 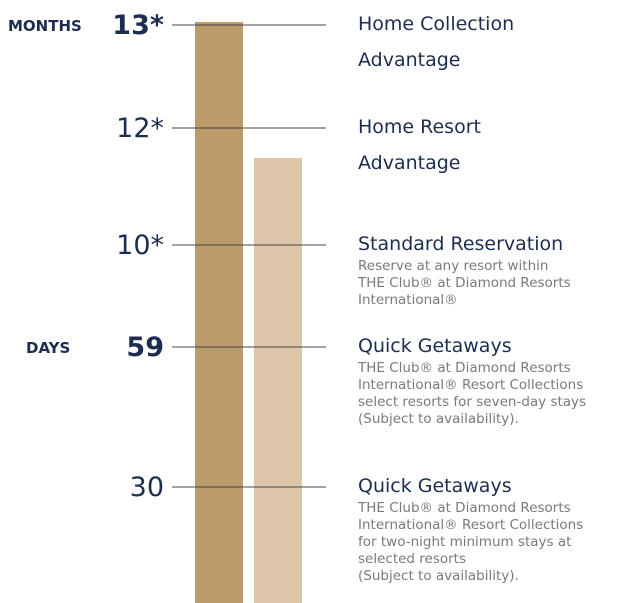 What do you see at coordinates (219, 312) in the screenshot?
I see `bar-dark` at bounding box center [219, 312].